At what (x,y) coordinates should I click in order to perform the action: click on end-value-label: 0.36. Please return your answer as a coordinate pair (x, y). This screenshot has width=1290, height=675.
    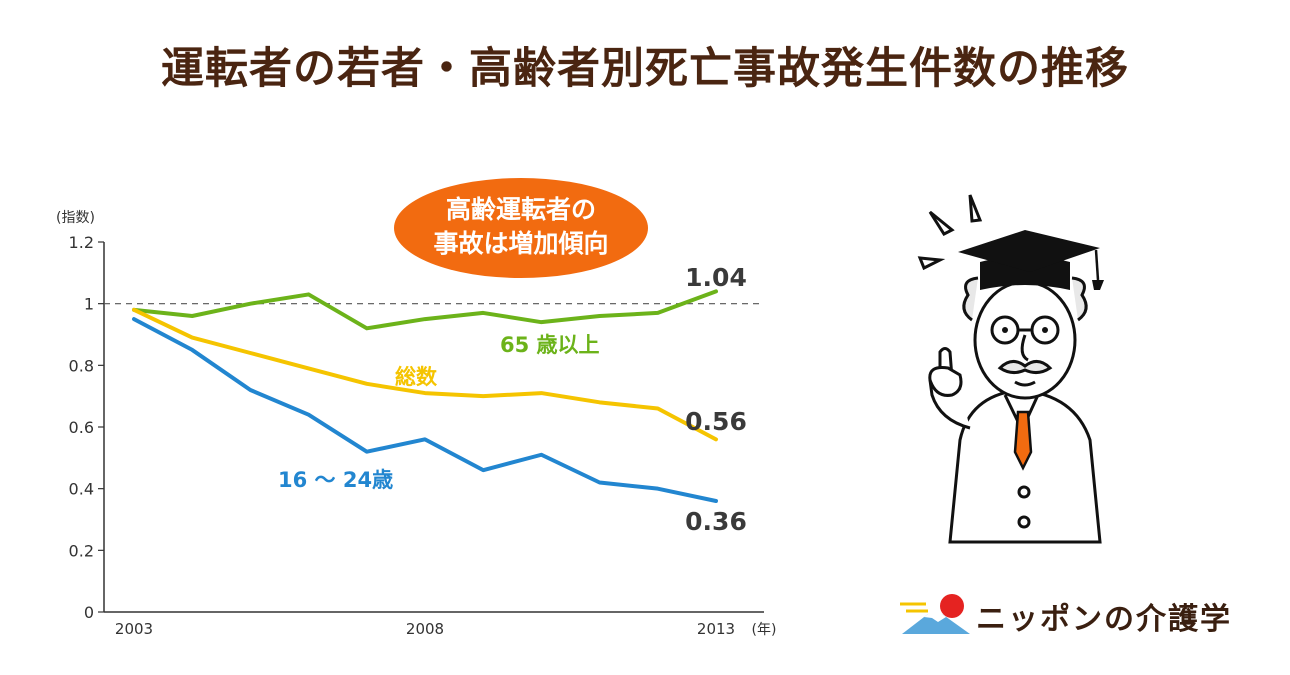
    Looking at the image, I should click on (716, 521).